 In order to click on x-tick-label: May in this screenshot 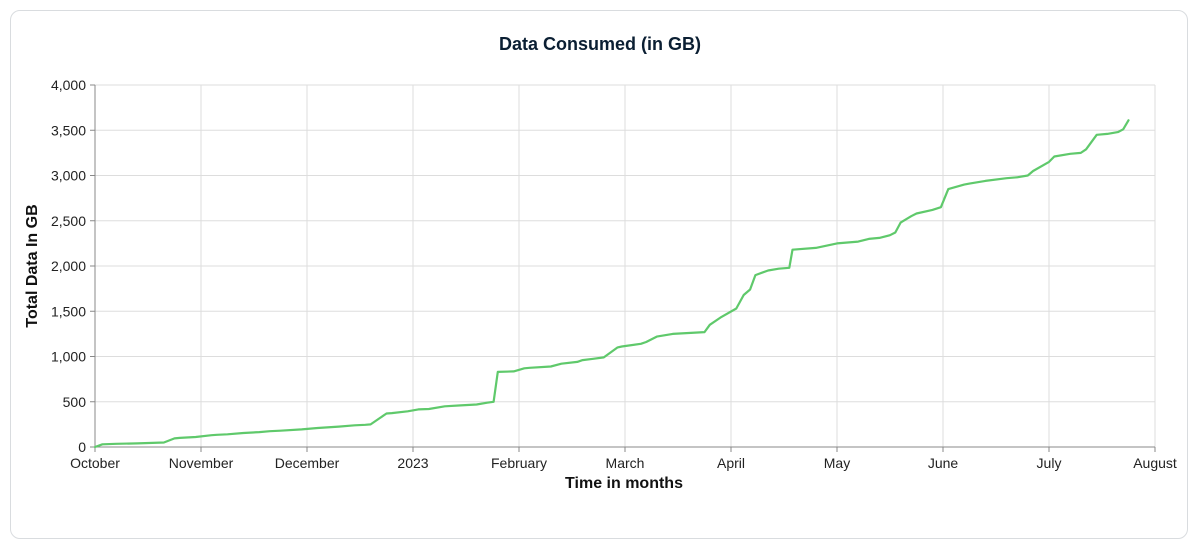, I will do `click(837, 463)`.